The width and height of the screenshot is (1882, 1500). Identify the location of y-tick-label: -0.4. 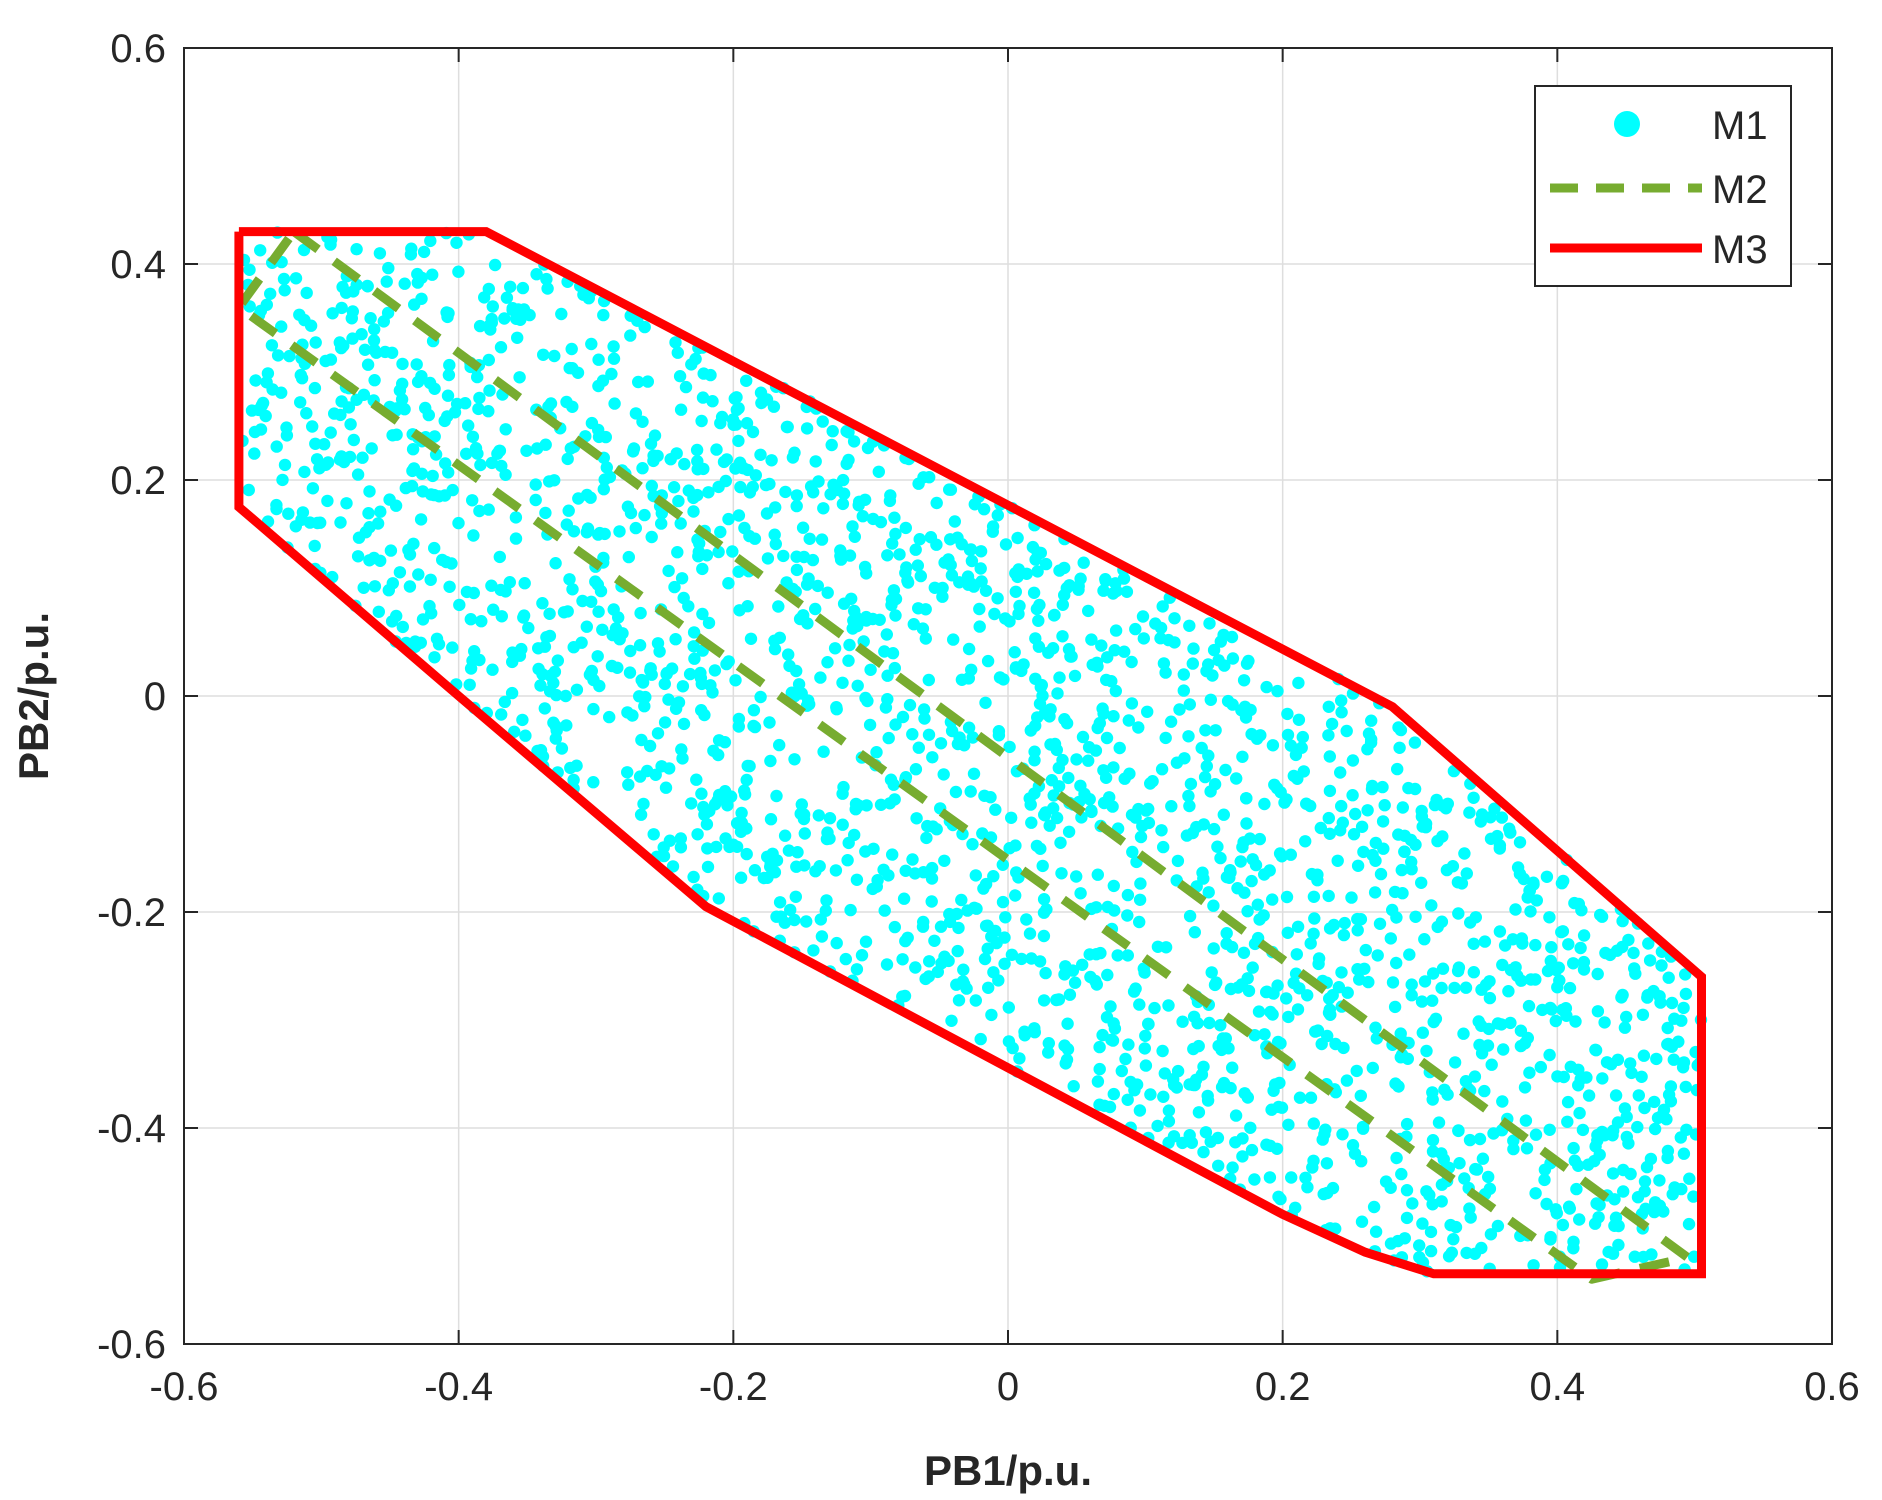
(131, 1129).